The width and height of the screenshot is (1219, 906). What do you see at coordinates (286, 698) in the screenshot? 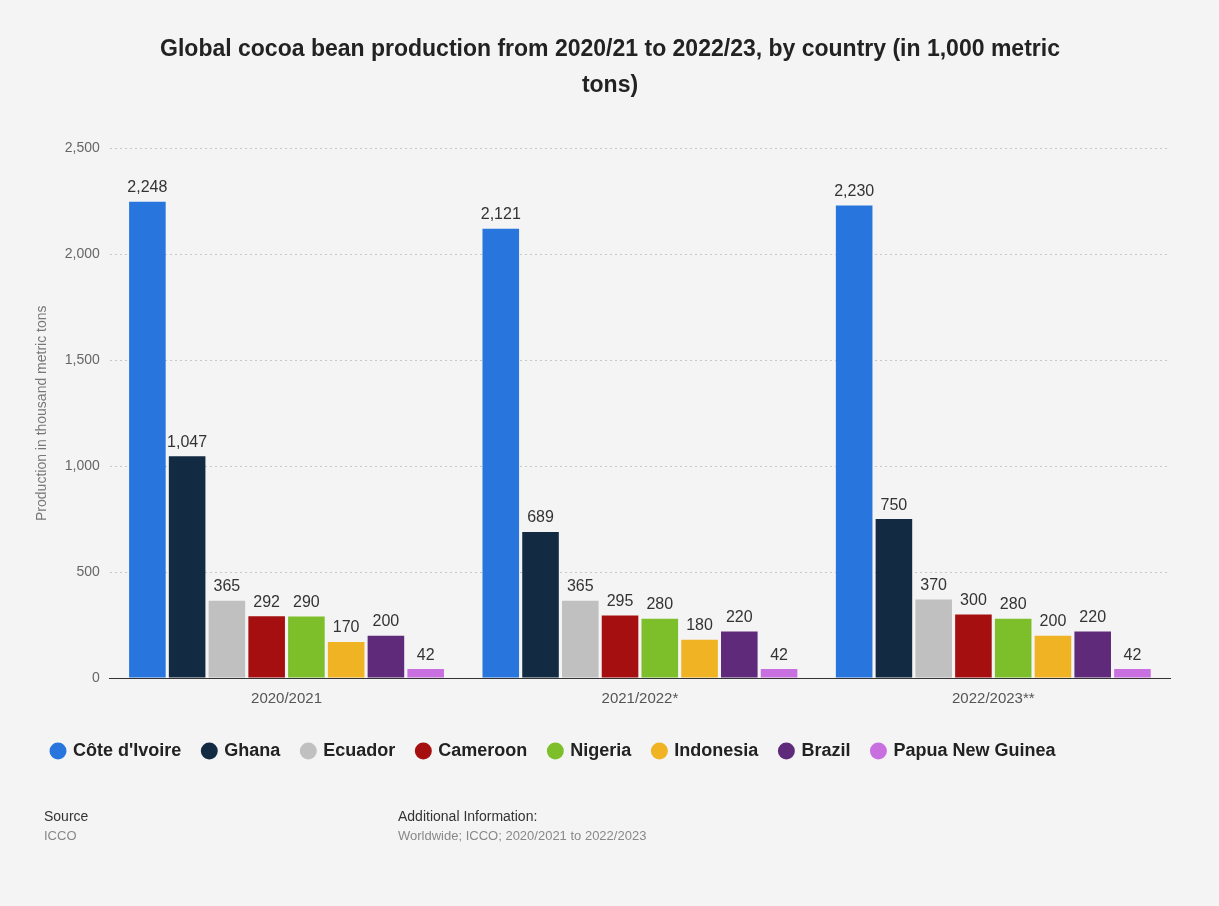
I see `x-tick-label: 2020/2021` at bounding box center [286, 698].